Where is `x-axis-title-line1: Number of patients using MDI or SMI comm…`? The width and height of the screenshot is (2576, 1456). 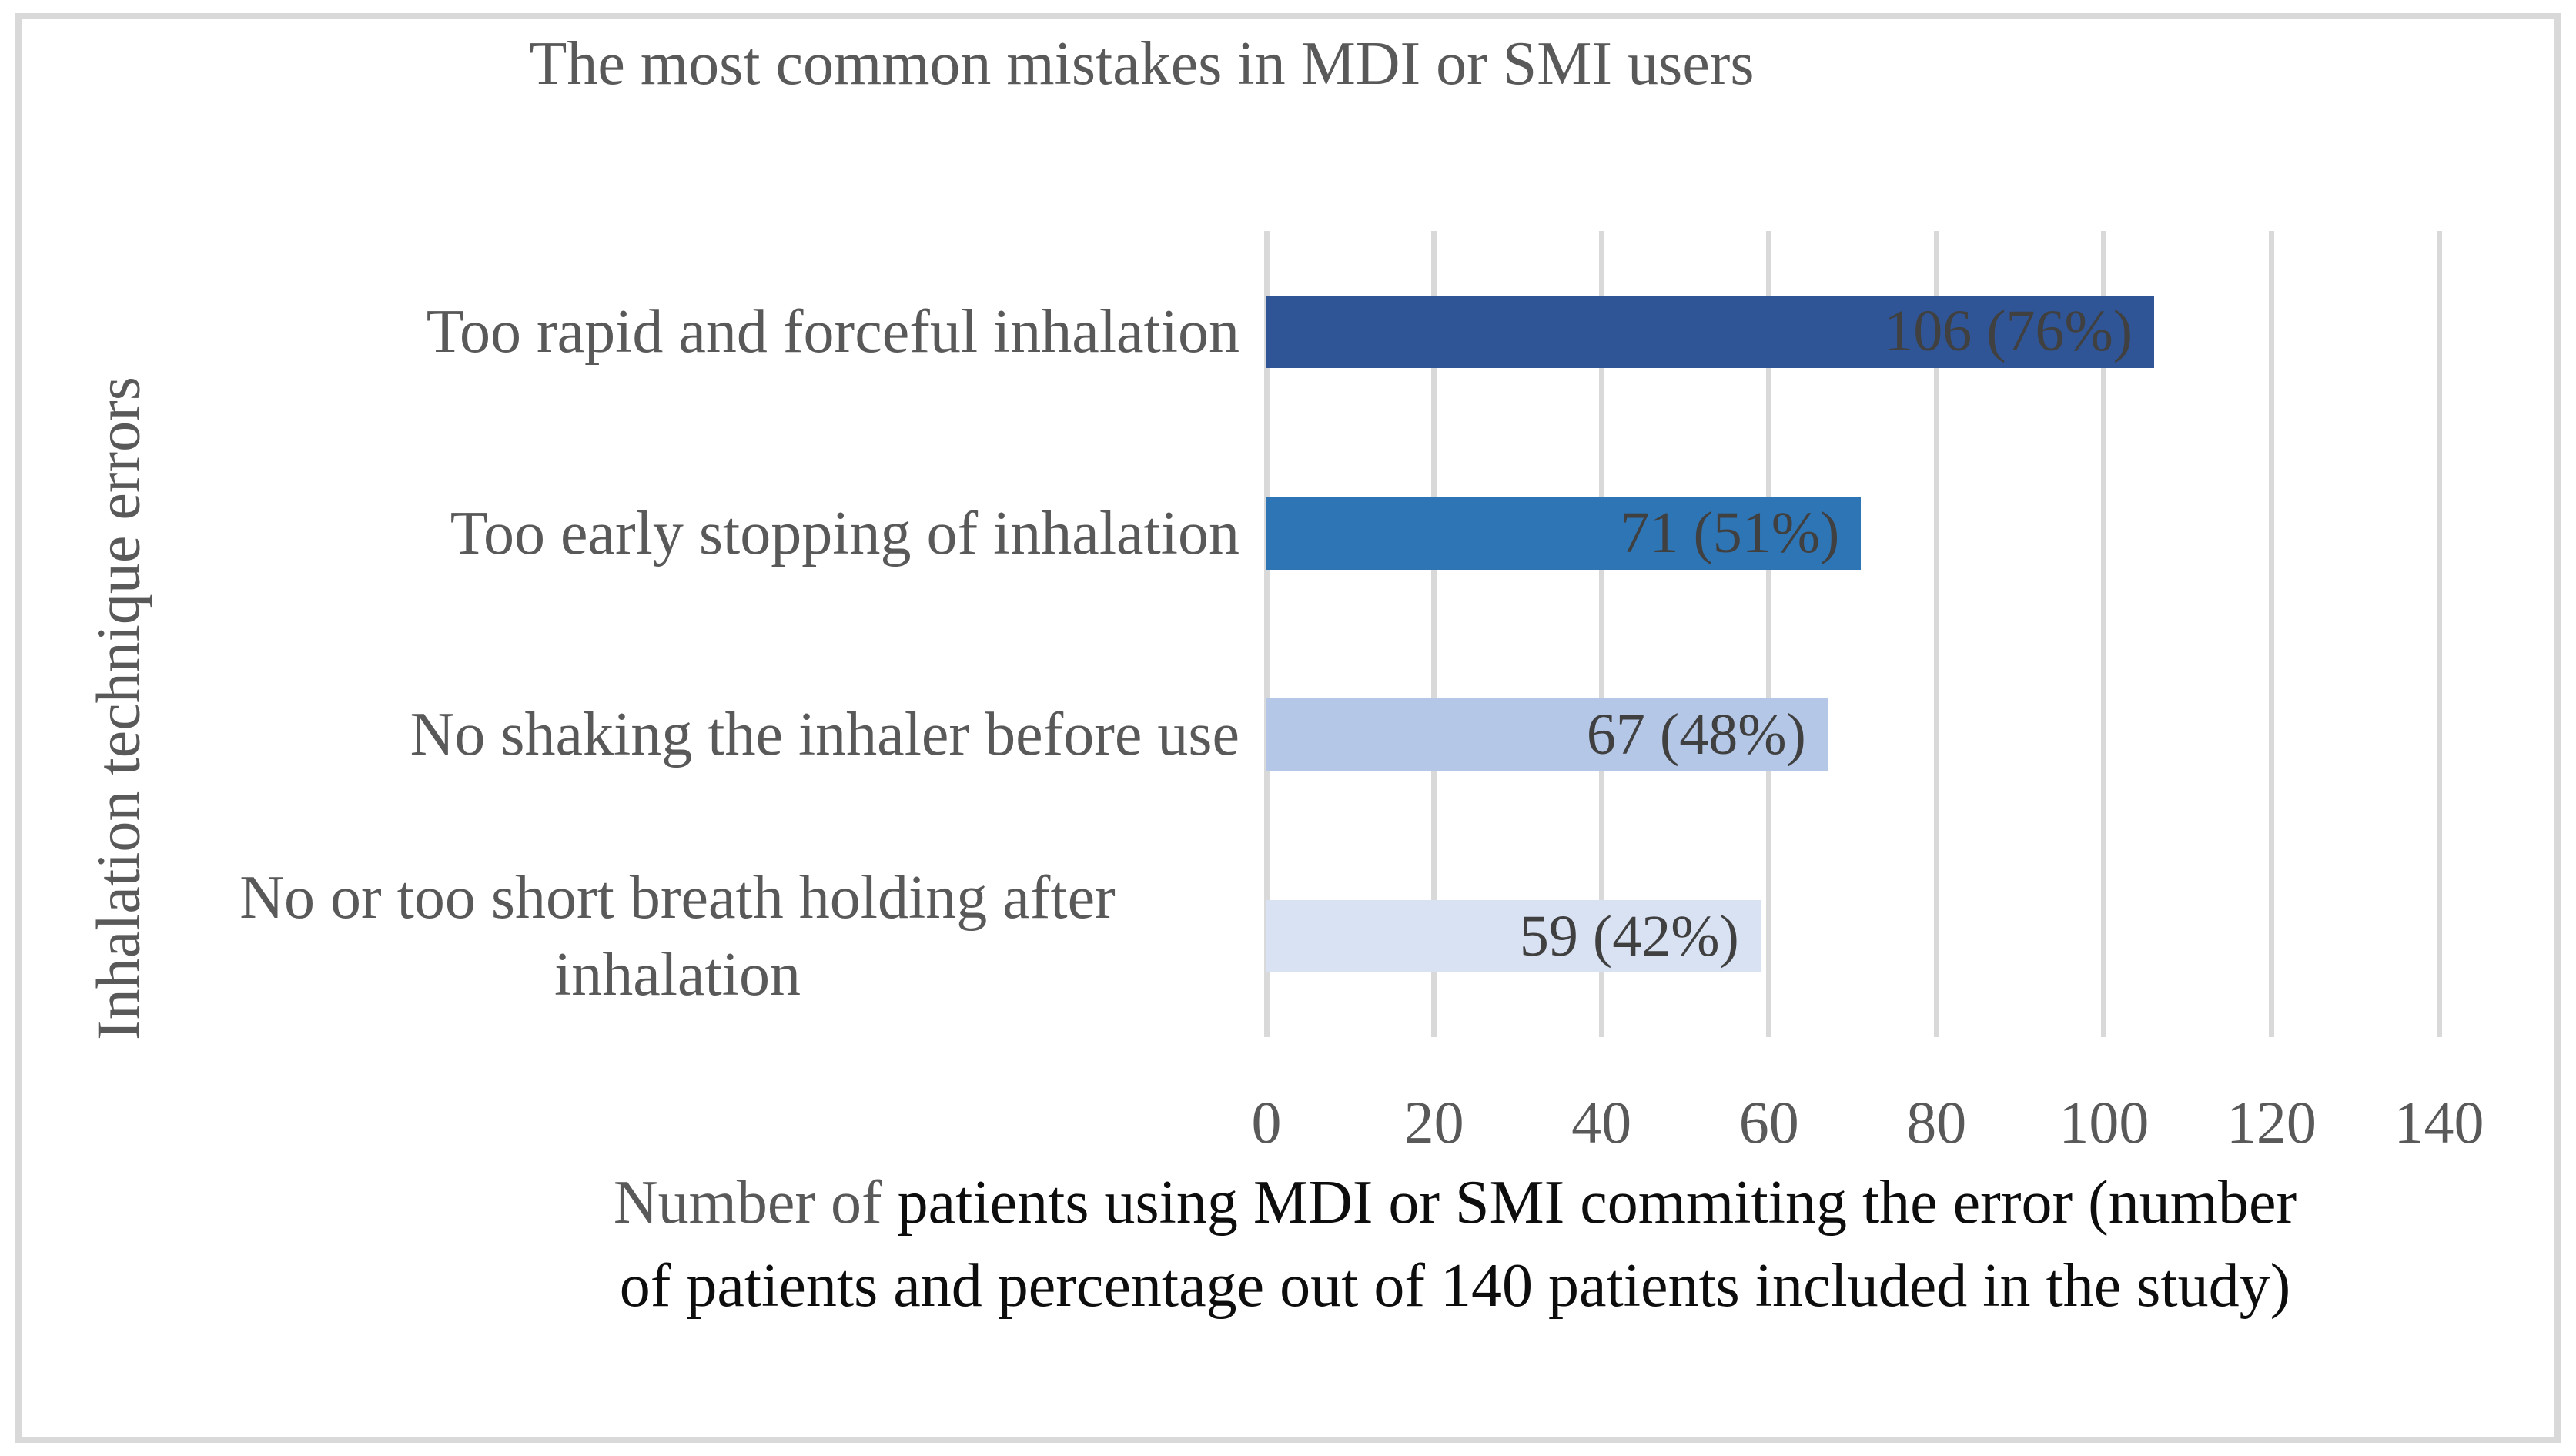 x-axis-title-line1: Number of patients using MDI or SMI comm… is located at coordinates (1455, 1202).